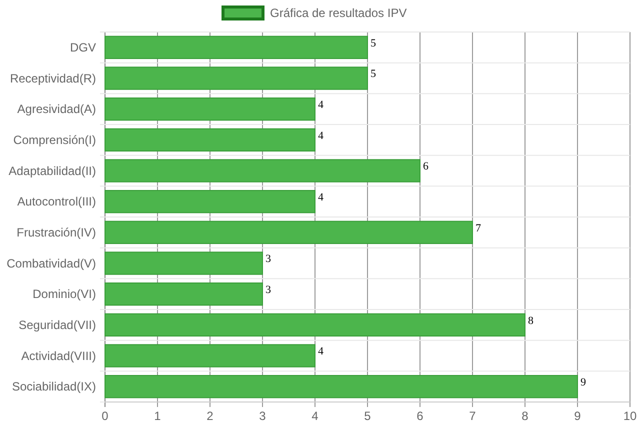 This screenshot has height=431, width=639. I want to click on y-tick-label: Autocontrol(III), so click(56, 201).